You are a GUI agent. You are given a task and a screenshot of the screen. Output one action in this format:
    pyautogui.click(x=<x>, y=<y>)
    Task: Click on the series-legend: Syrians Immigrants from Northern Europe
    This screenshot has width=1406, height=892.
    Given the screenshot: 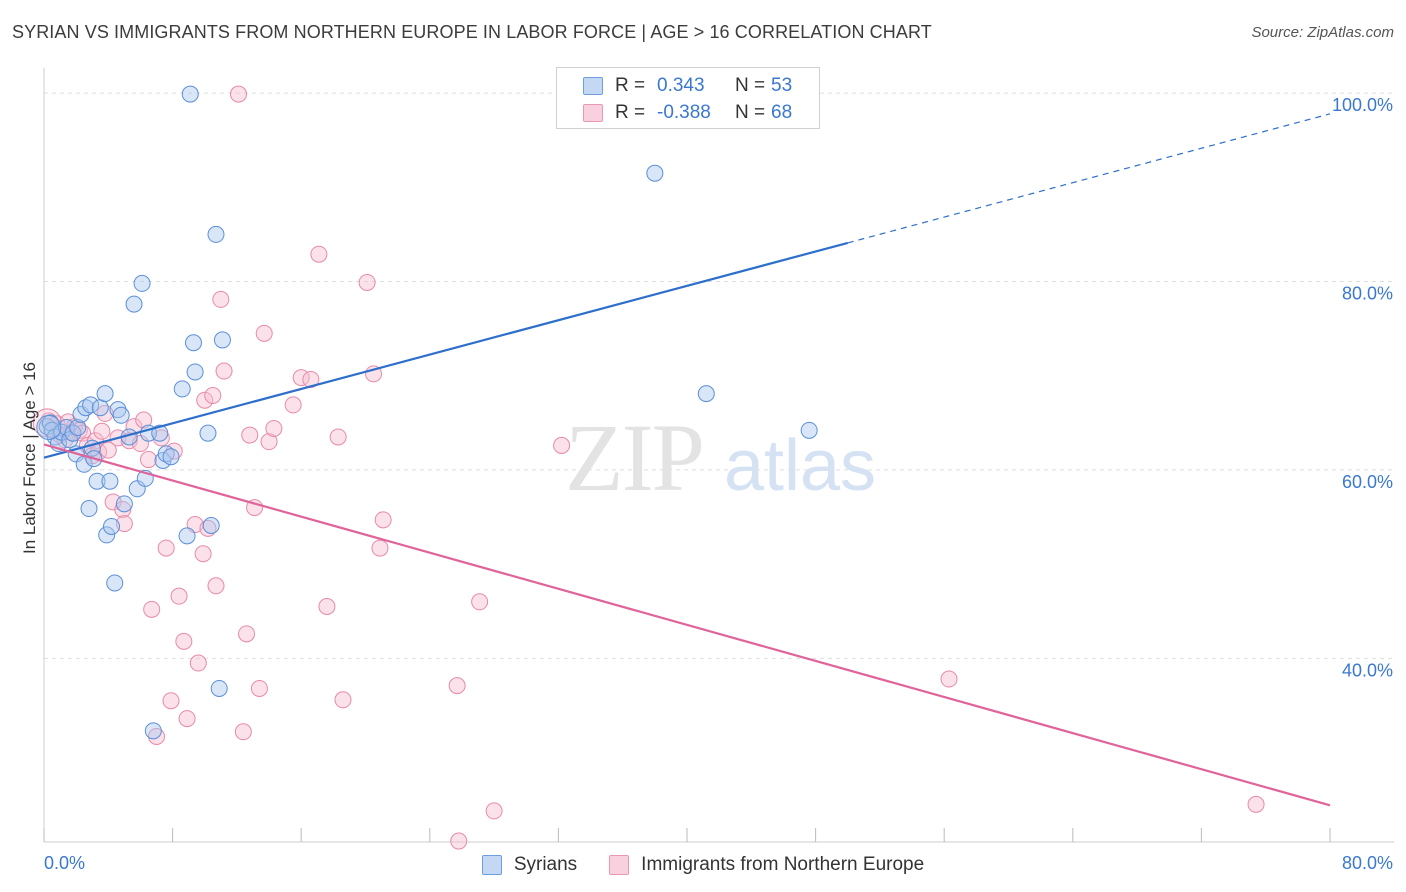 What is the action you would take?
    pyautogui.click(x=703, y=865)
    